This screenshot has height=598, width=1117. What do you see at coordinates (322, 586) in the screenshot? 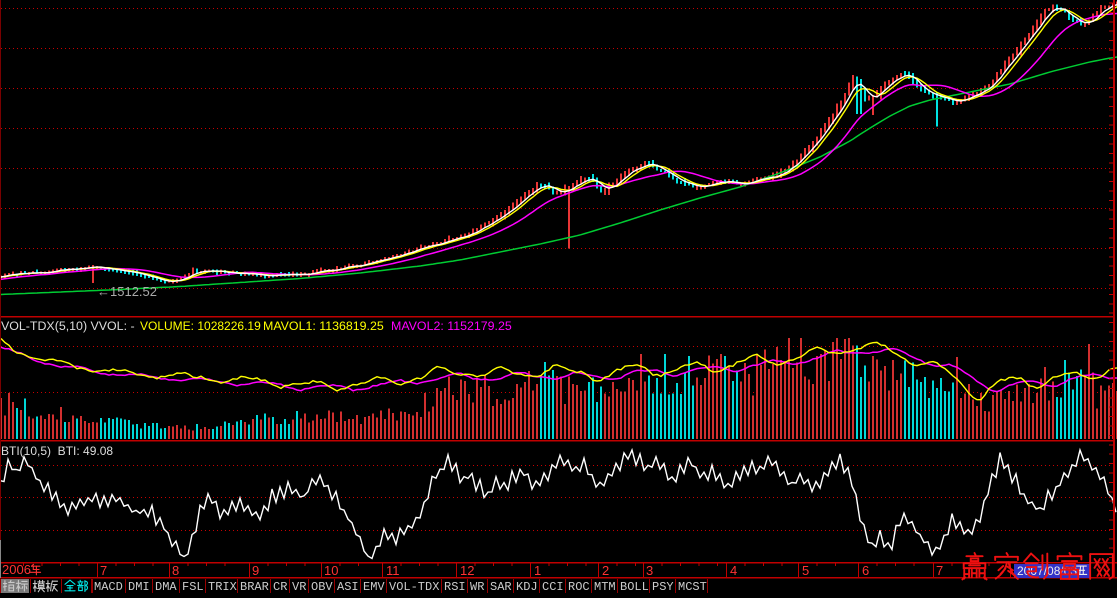
I see `svg-text: OBV` at bounding box center [322, 586].